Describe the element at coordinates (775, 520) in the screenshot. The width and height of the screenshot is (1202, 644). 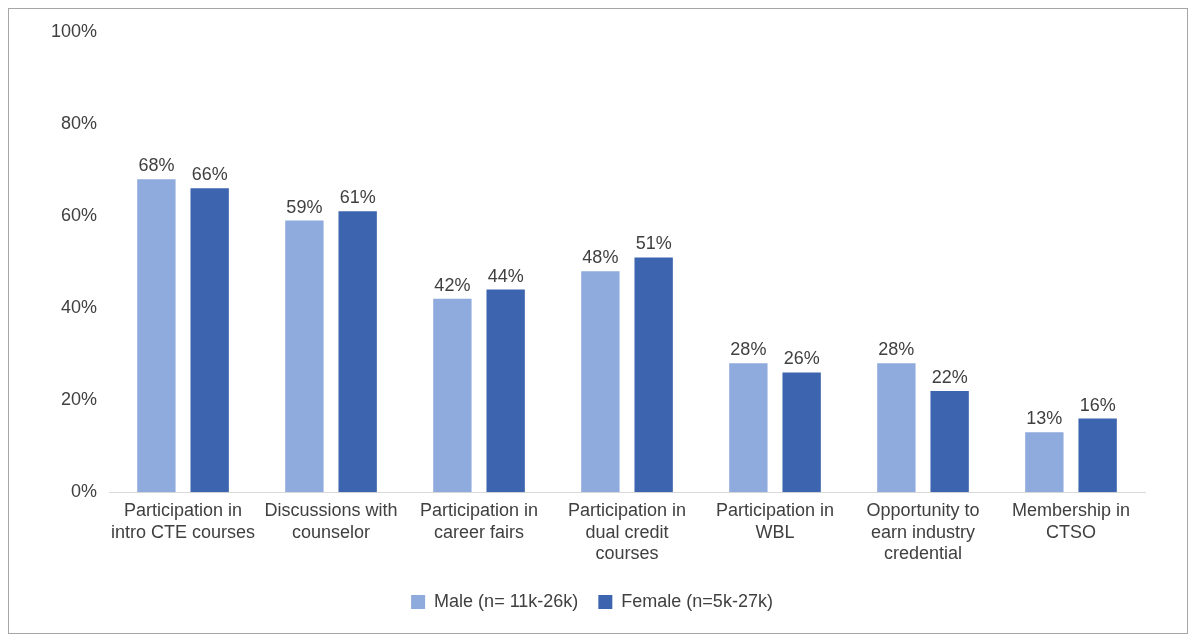
I see `x-tick-label: Participation in WBL` at that location.